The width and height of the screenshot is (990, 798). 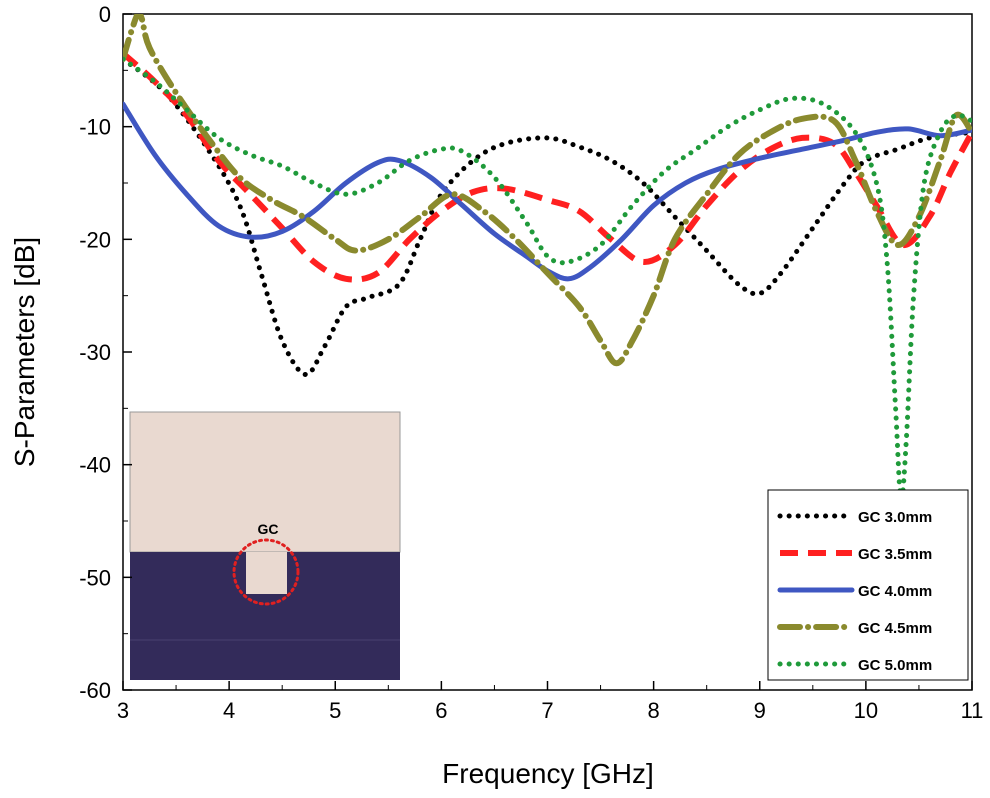 What do you see at coordinates (547, 710) in the screenshot?
I see `x-tick-label: 7` at bounding box center [547, 710].